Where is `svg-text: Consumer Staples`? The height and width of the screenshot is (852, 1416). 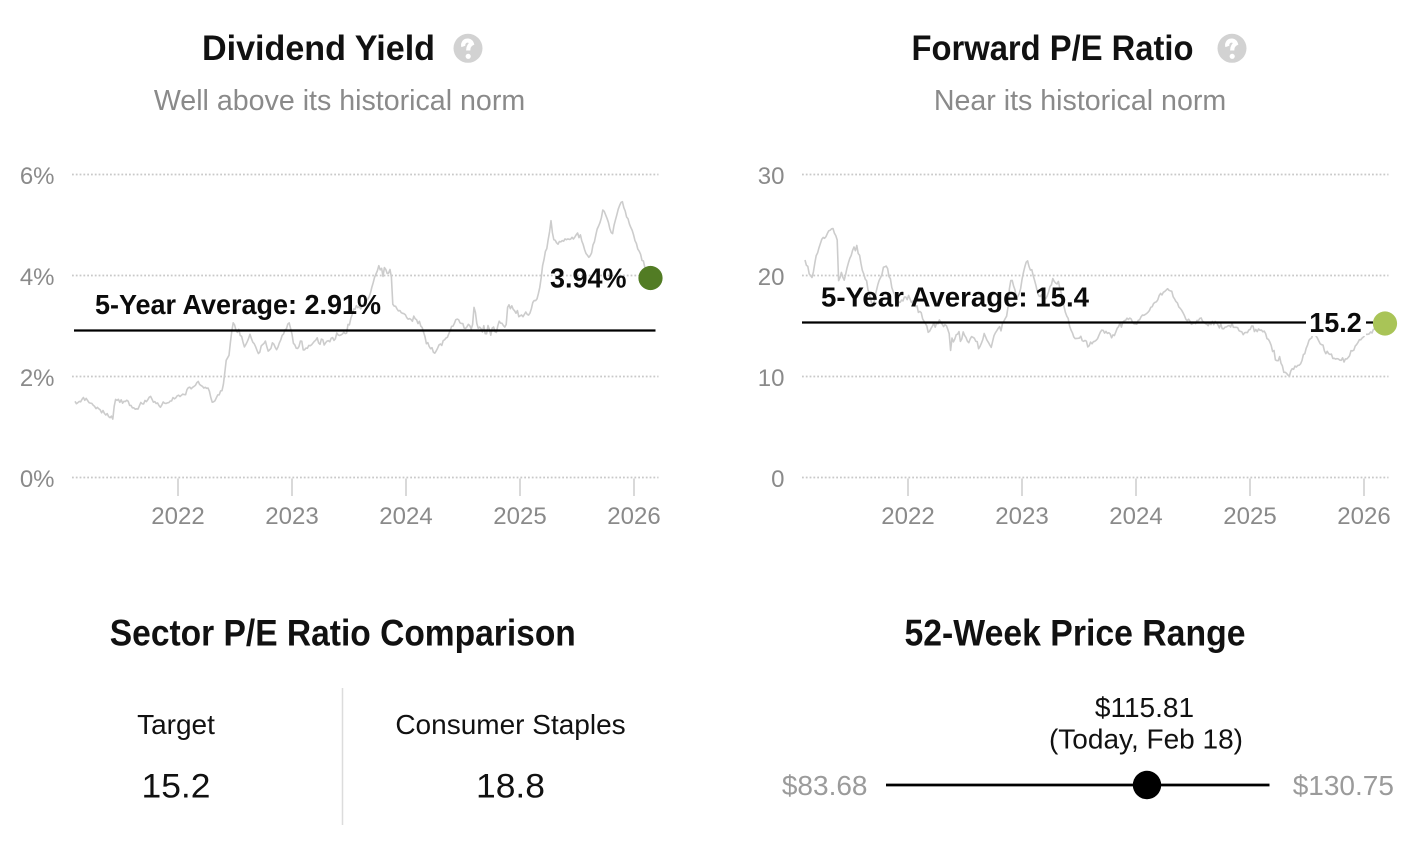 svg-text: Consumer Staples is located at coordinates (510, 724).